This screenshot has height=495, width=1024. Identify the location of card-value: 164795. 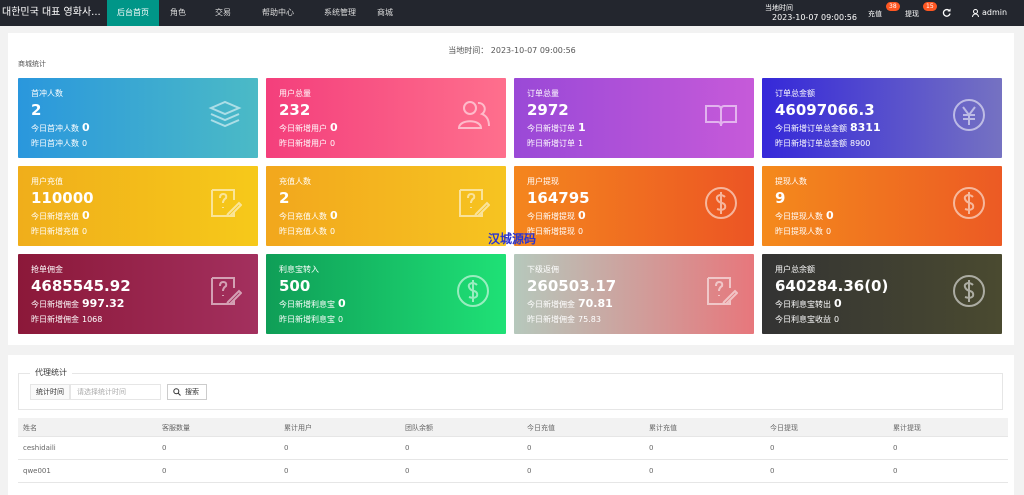
(558, 198).